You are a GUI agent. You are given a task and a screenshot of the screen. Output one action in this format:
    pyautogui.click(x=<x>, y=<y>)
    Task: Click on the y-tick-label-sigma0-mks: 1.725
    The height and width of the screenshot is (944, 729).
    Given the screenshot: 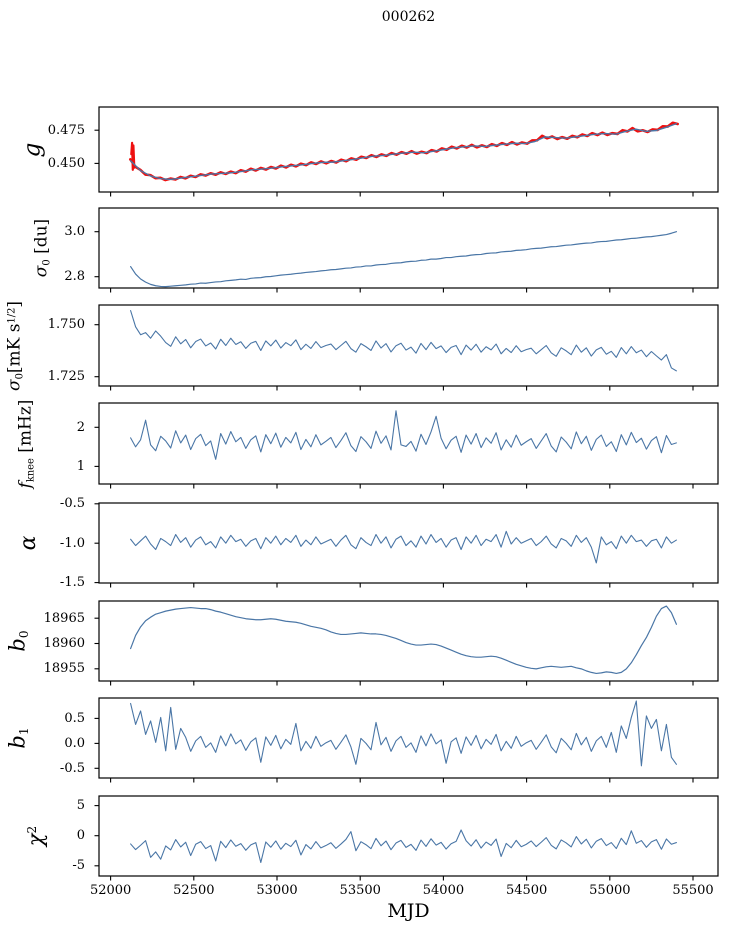 What is the action you would take?
    pyautogui.click(x=66, y=377)
    